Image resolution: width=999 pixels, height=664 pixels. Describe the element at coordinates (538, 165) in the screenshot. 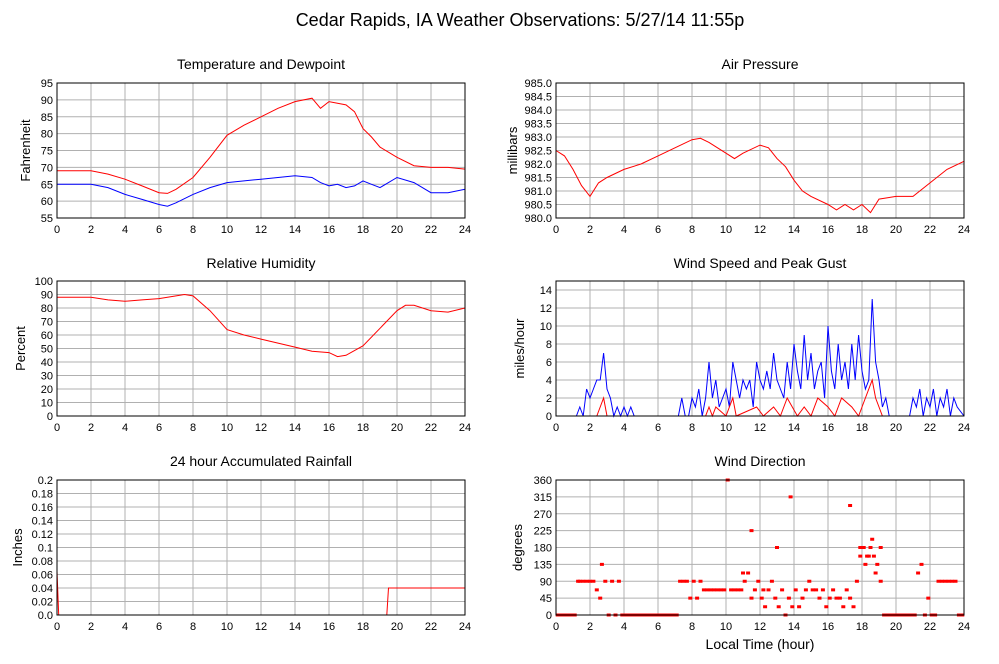

I see `y-tick-label: 982.0` at that location.